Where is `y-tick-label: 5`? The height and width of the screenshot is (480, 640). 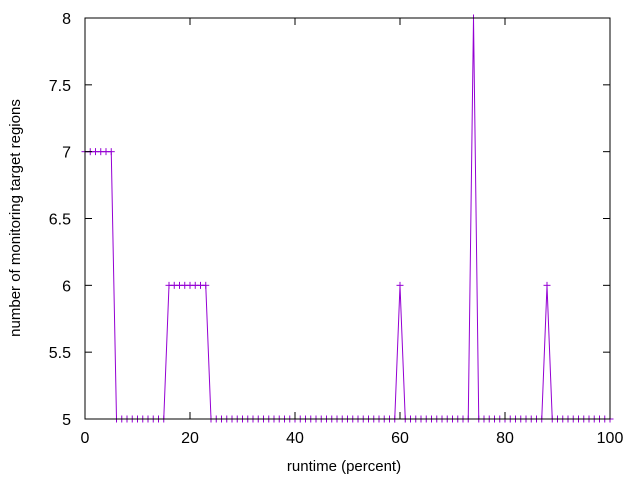
y-tick-label: 5 is located at coordinates (66, 420).